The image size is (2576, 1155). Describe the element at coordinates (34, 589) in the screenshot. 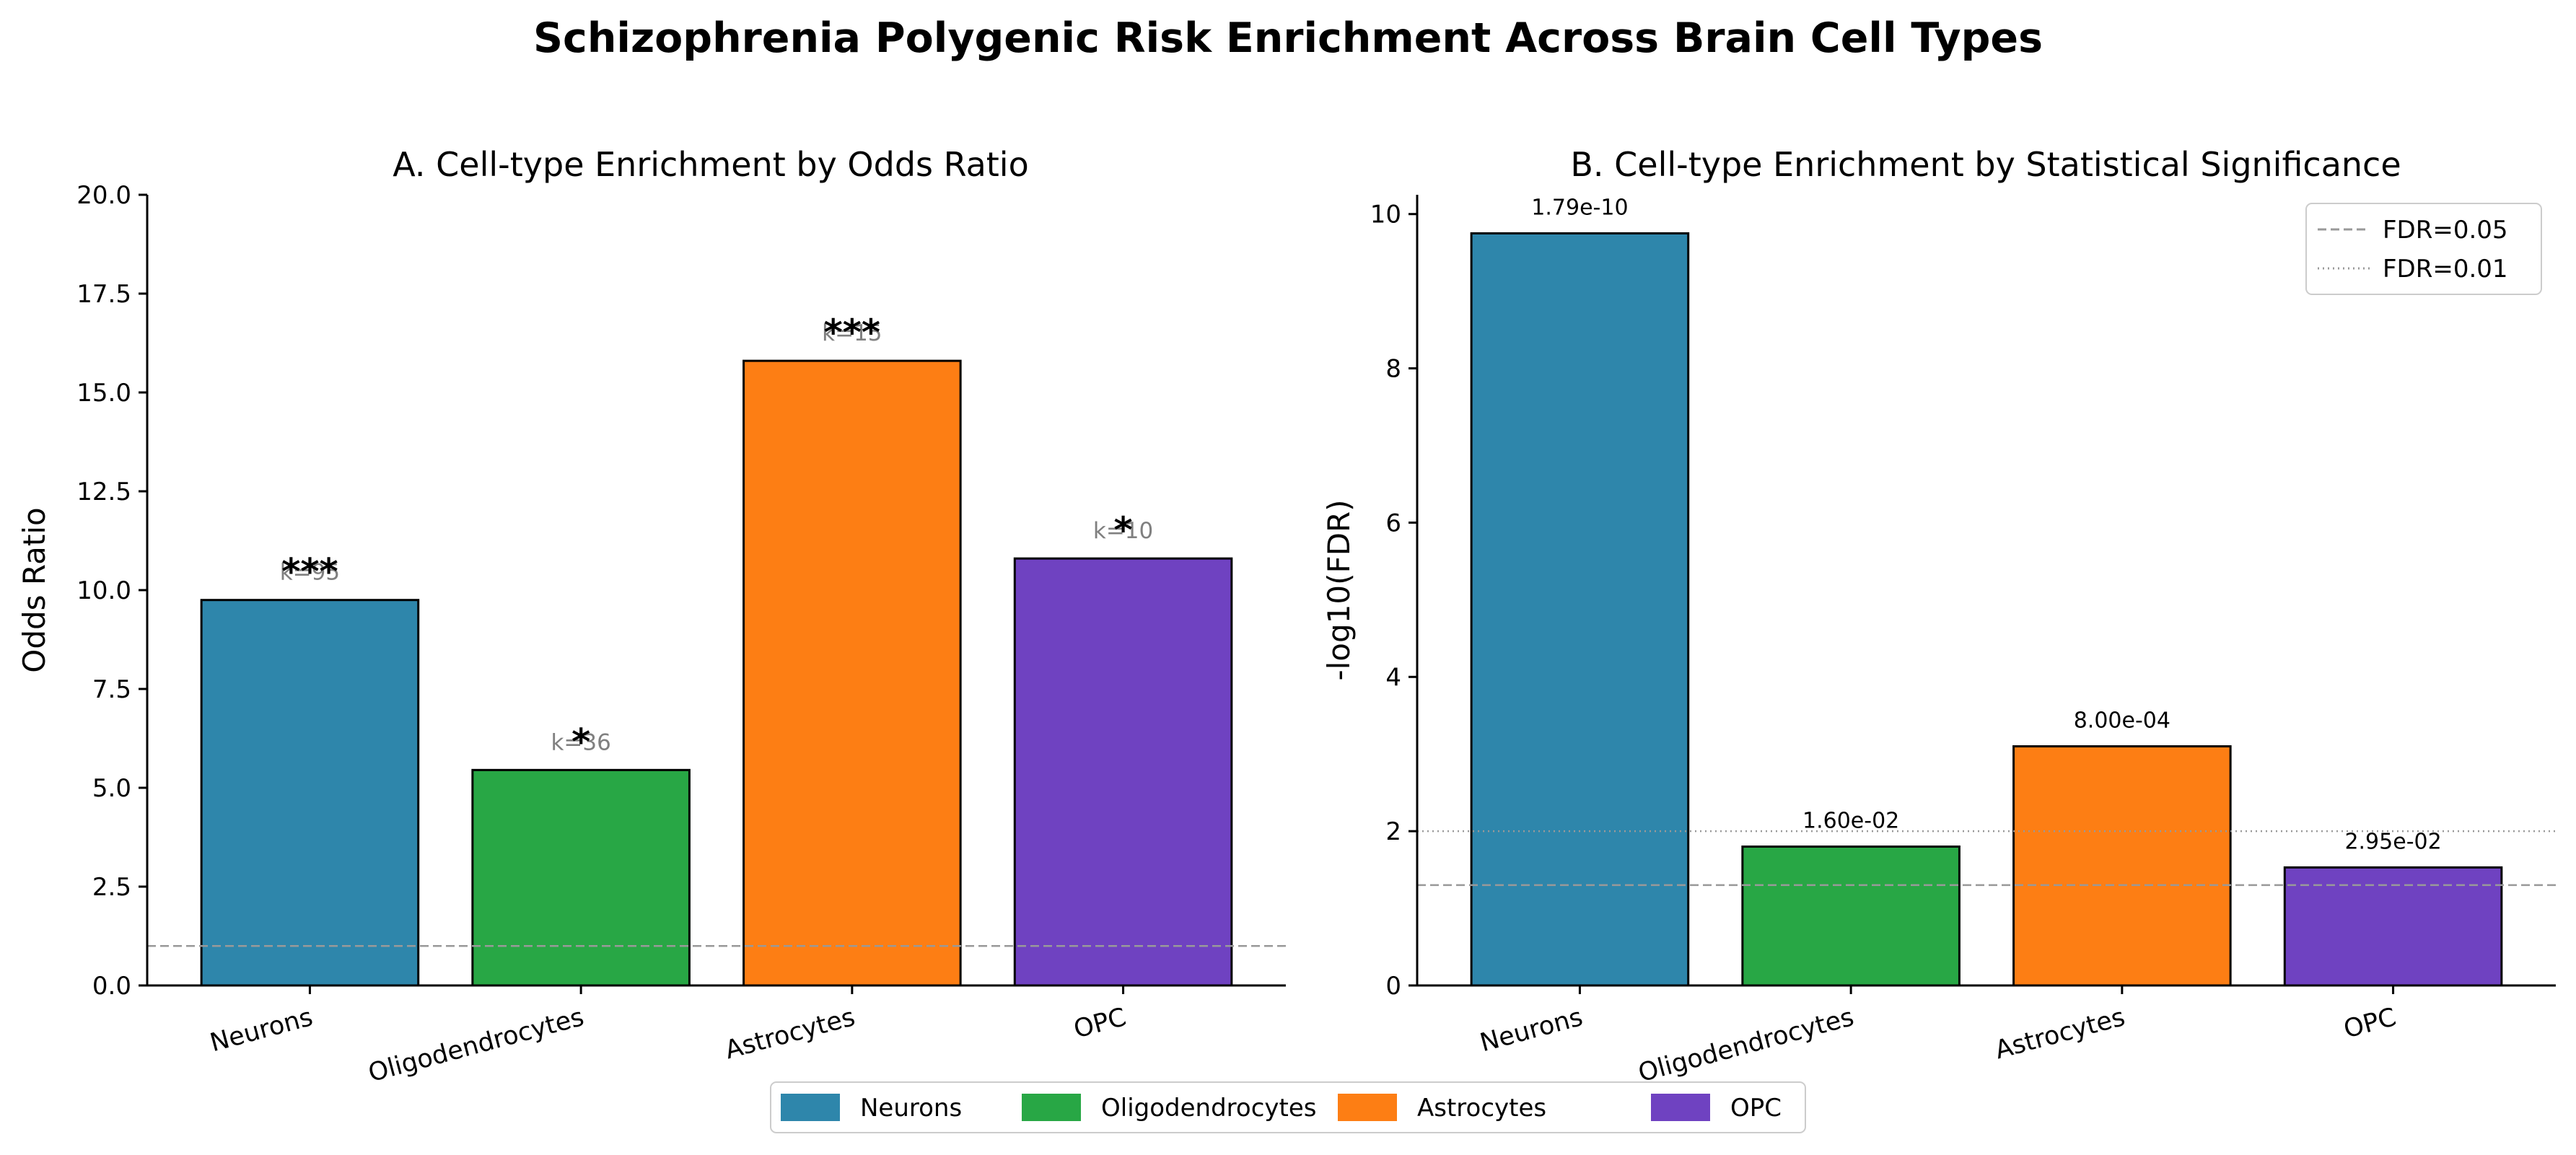

I see `panel-a-y-axis-label: Odds Ratio` at that location.